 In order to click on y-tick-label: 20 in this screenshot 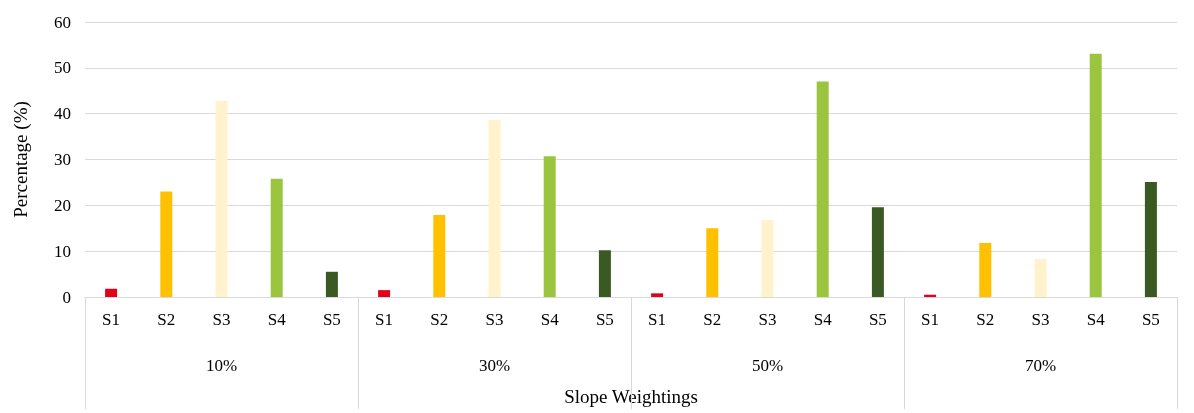, I will do `click(62, 205)`.